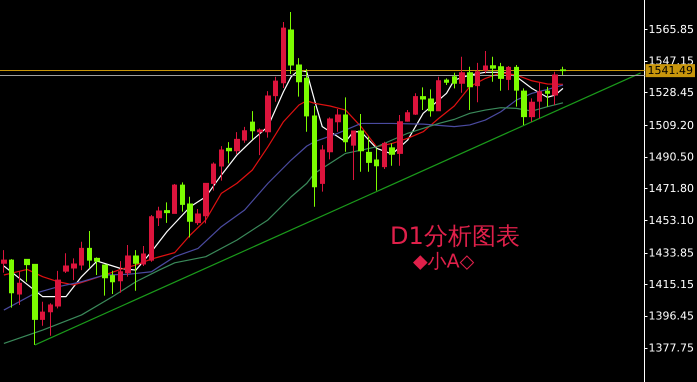 This screenshot has height=382, width=697. Describe the element at coordinates (671, 29) in the screenshot. I see `y-tick-label: 1565.85` at that location.